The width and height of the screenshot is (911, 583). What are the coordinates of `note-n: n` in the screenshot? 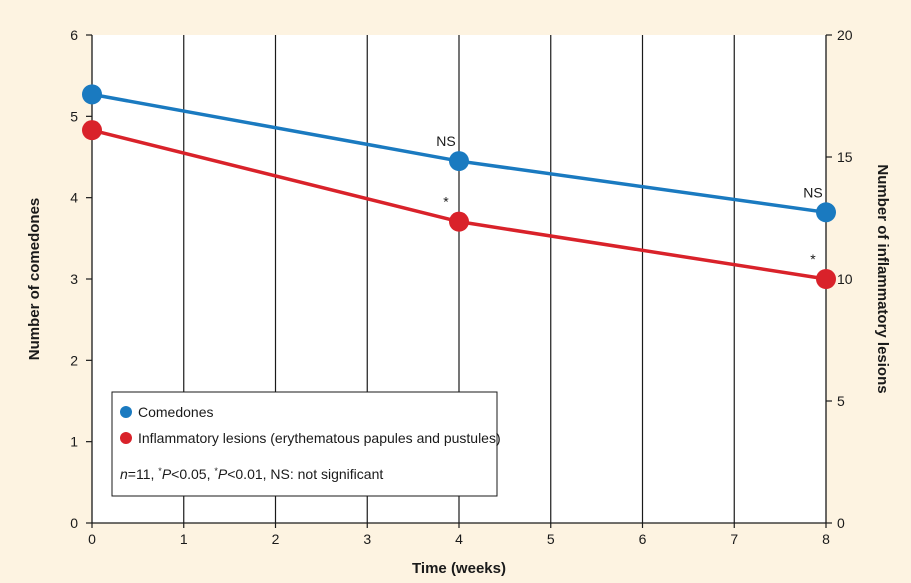 It's located at (124, 474).